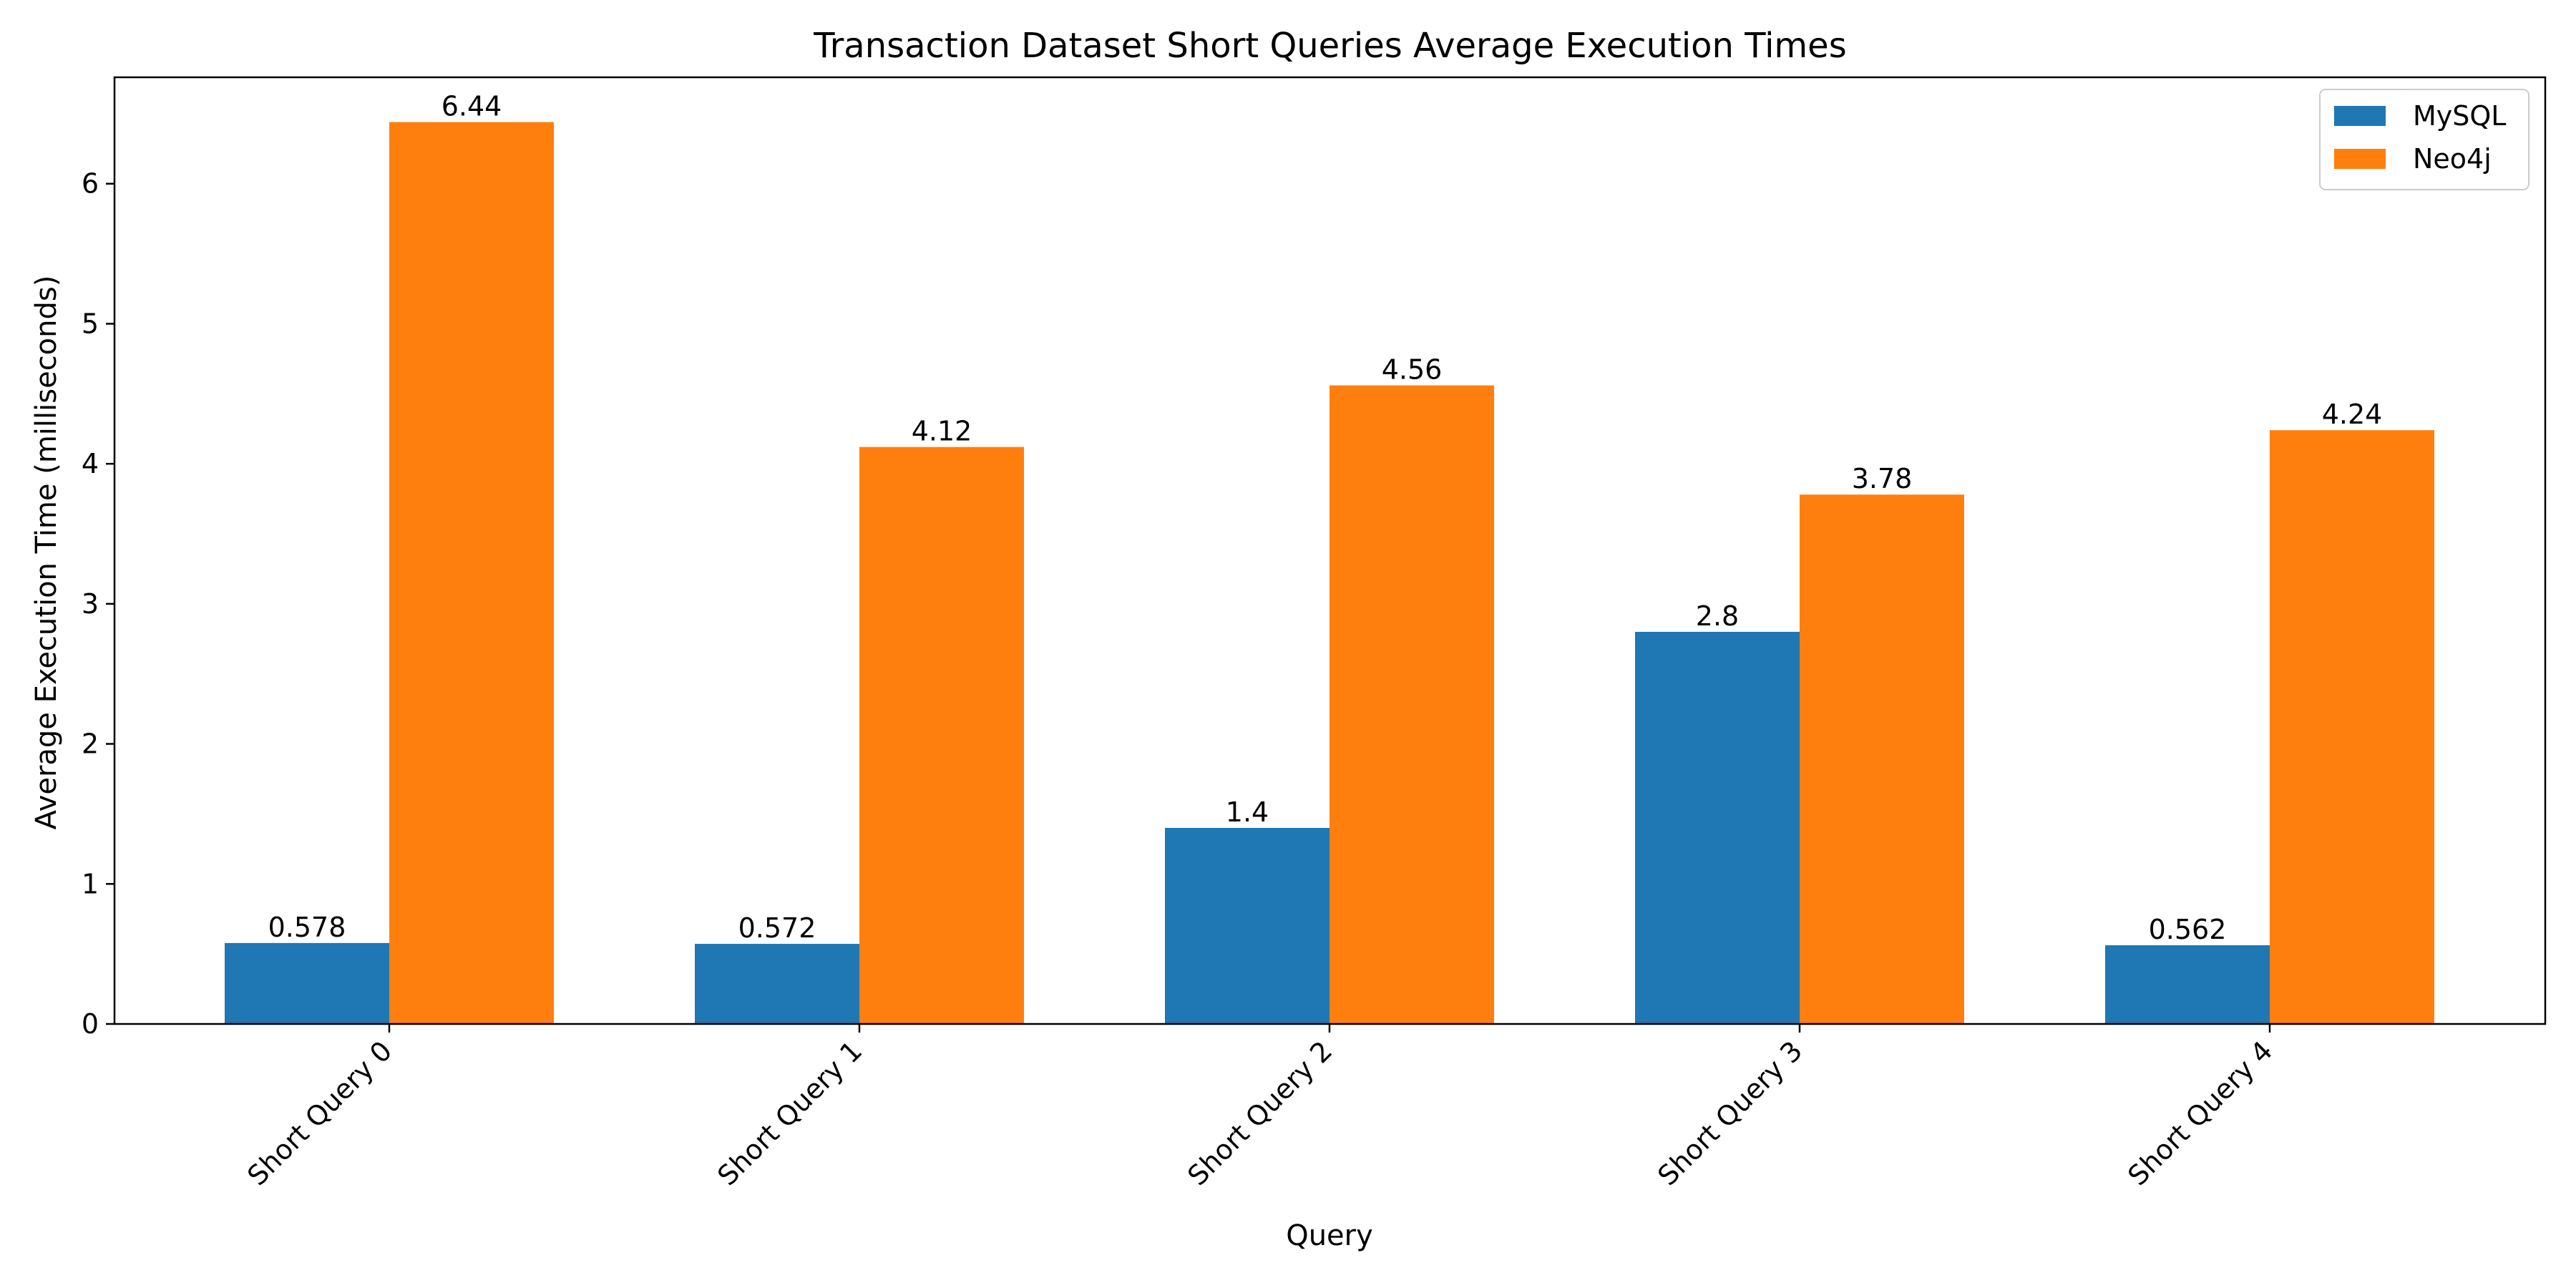 Image resolution: width=2576 pixels, height=1288 pixels. What do you see at coordinates (777, 928) in the screenshot?
I see `value-label-mysql-1: 0.572` at bounding box center [777, 928].